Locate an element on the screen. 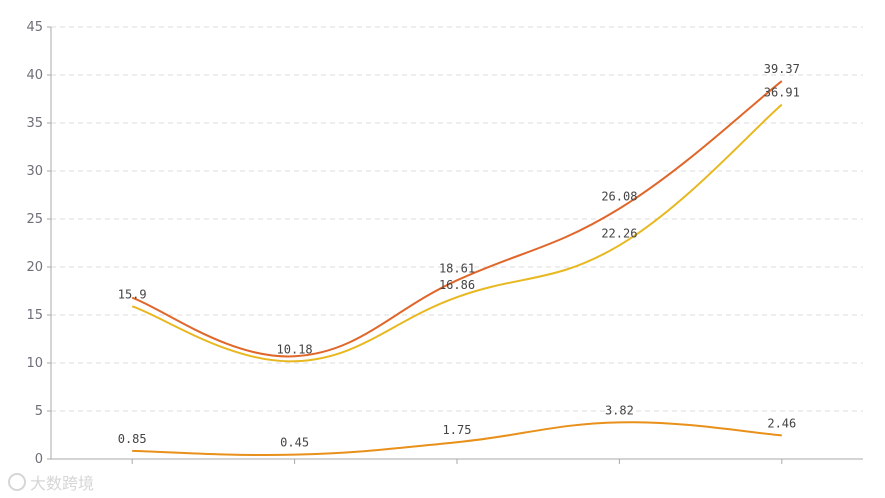 This screenshot has height=498, width=885. watermark-text: 大数跨境 is located at coordinates (62, 483).